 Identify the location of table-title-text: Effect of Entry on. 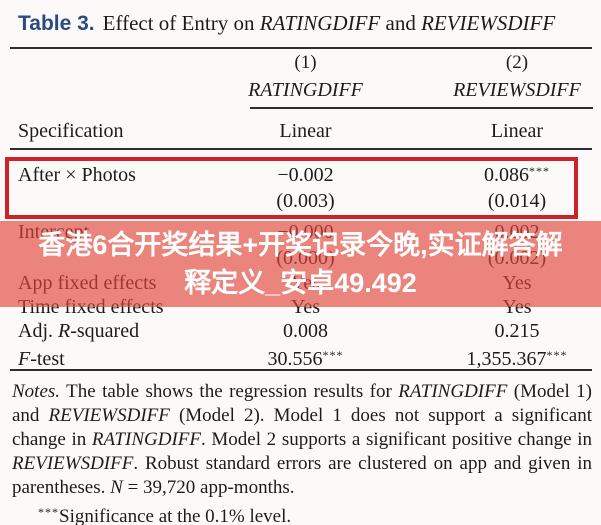
(181, 23).